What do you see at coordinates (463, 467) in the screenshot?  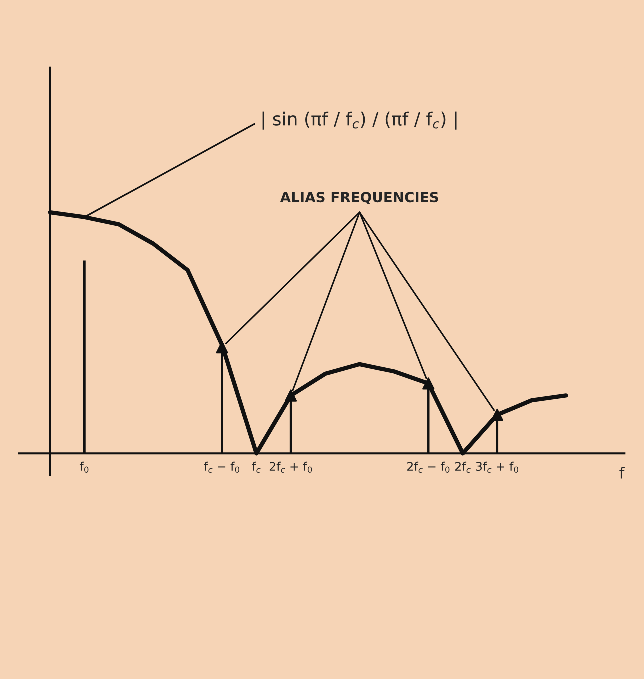 I see `x-tick-label: 2f$_{c}$` at bounding box center [463, 467].